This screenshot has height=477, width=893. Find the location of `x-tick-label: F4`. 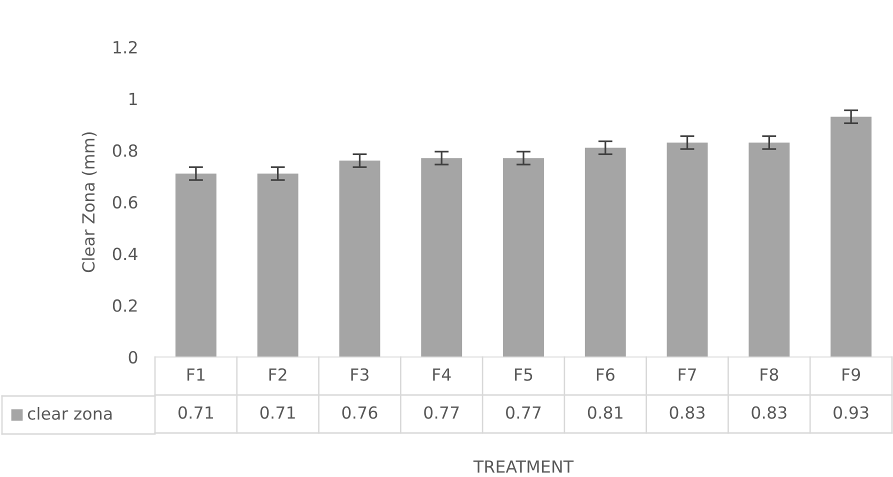

x-tick-label: F4 is located at coordinates (442, 374).